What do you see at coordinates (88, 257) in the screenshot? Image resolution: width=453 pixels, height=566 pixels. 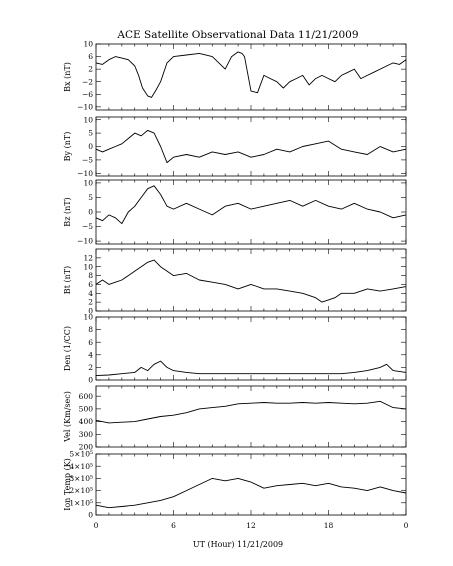 I see `y-tick-label: 12` at bounding box center [88, 257].